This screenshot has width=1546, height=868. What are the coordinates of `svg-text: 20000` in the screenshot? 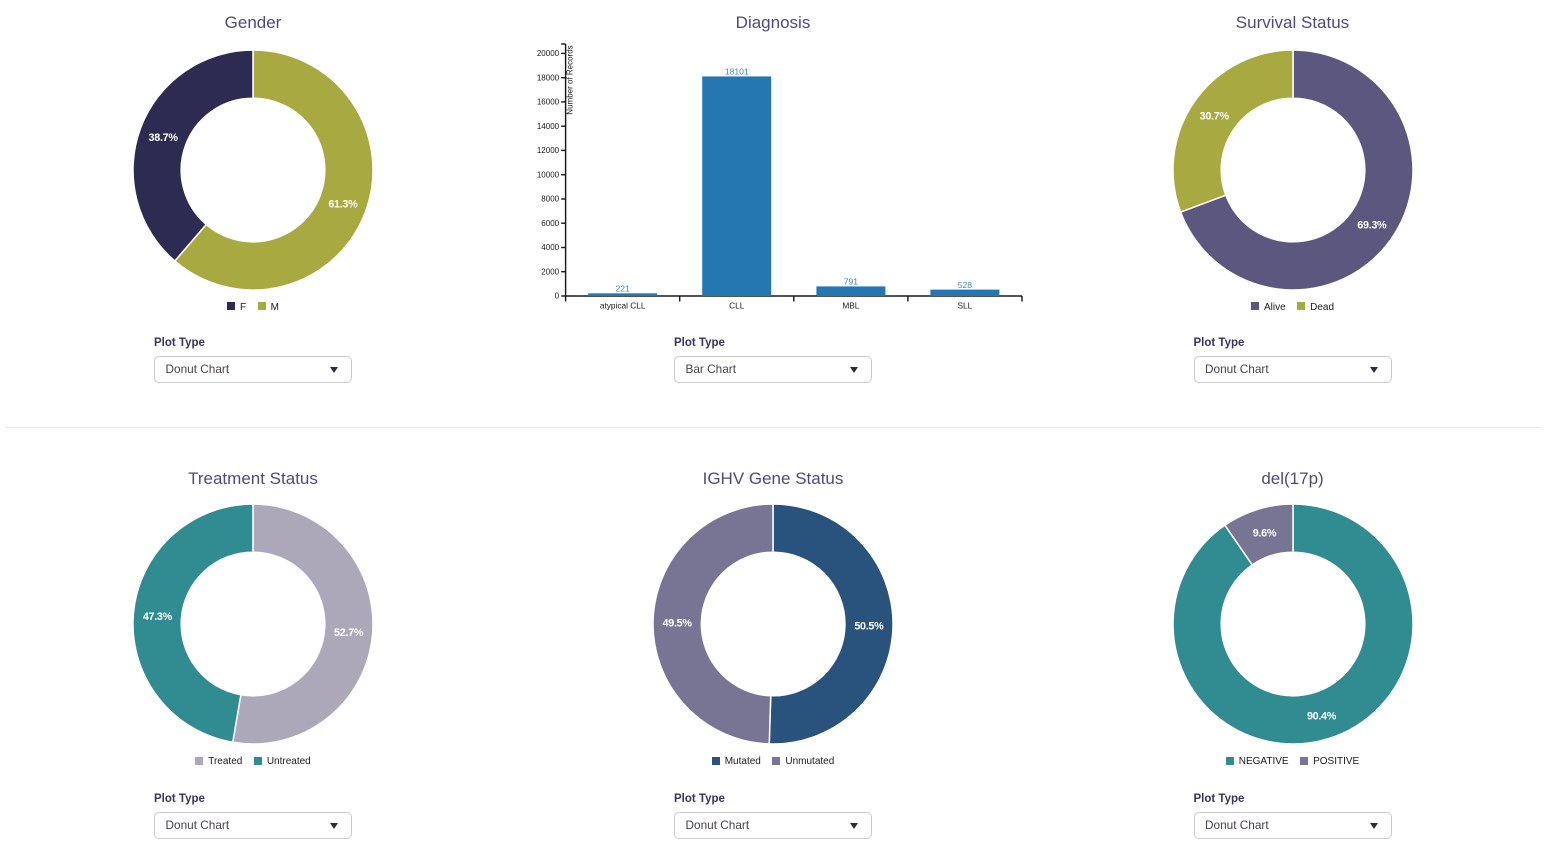 It's located at (548, 53).